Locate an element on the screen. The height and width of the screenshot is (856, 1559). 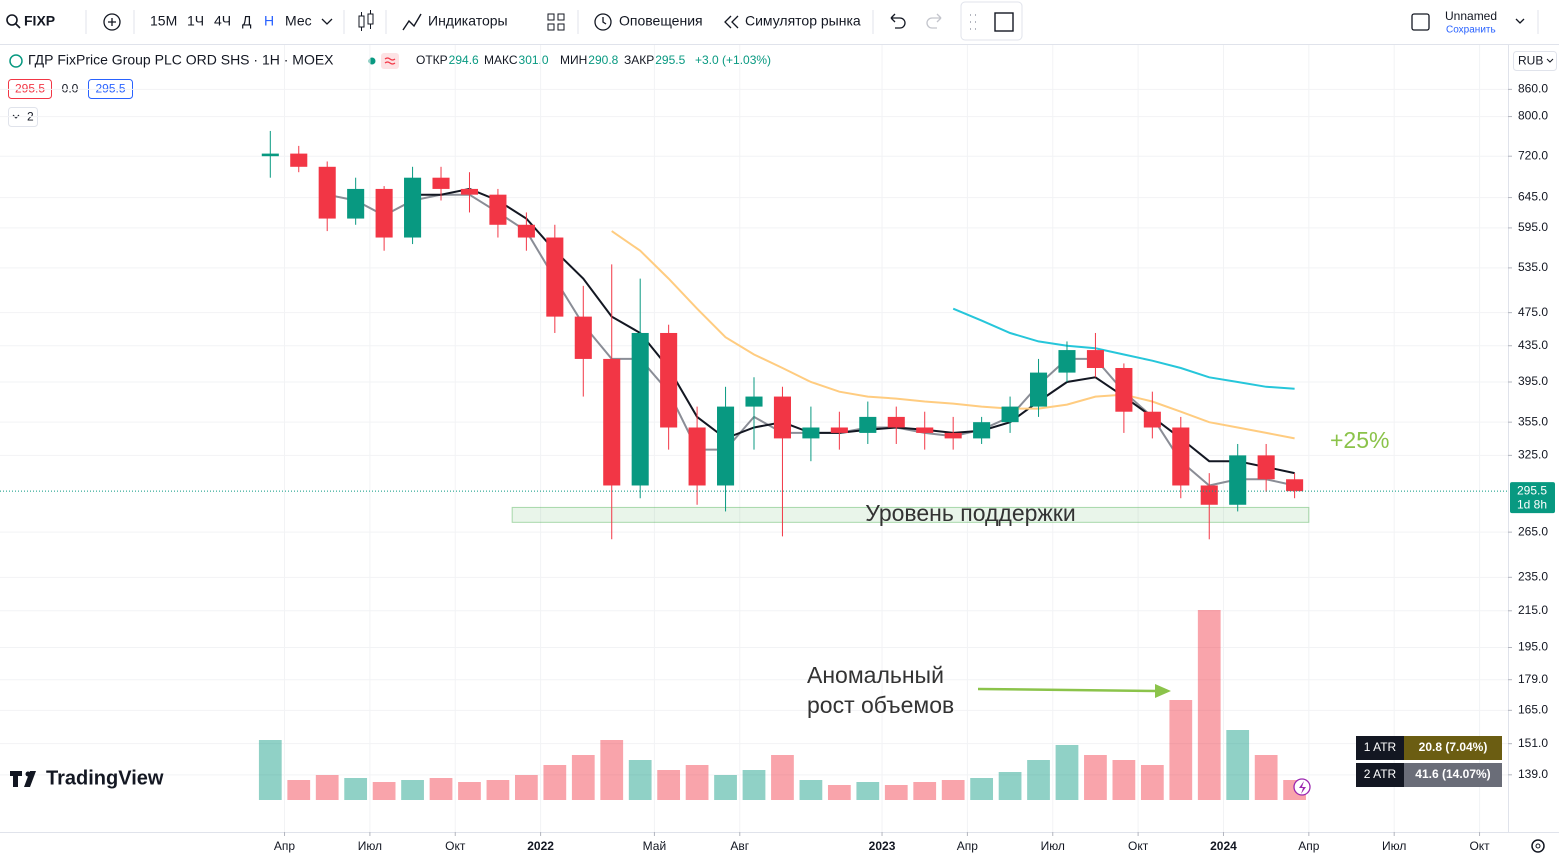
layout-dropdown is located at coordinates (1520, 21).